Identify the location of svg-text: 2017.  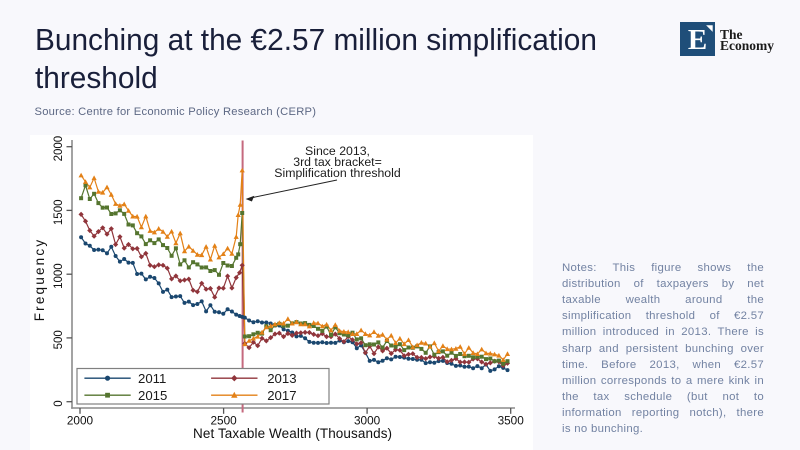
(281, 395).